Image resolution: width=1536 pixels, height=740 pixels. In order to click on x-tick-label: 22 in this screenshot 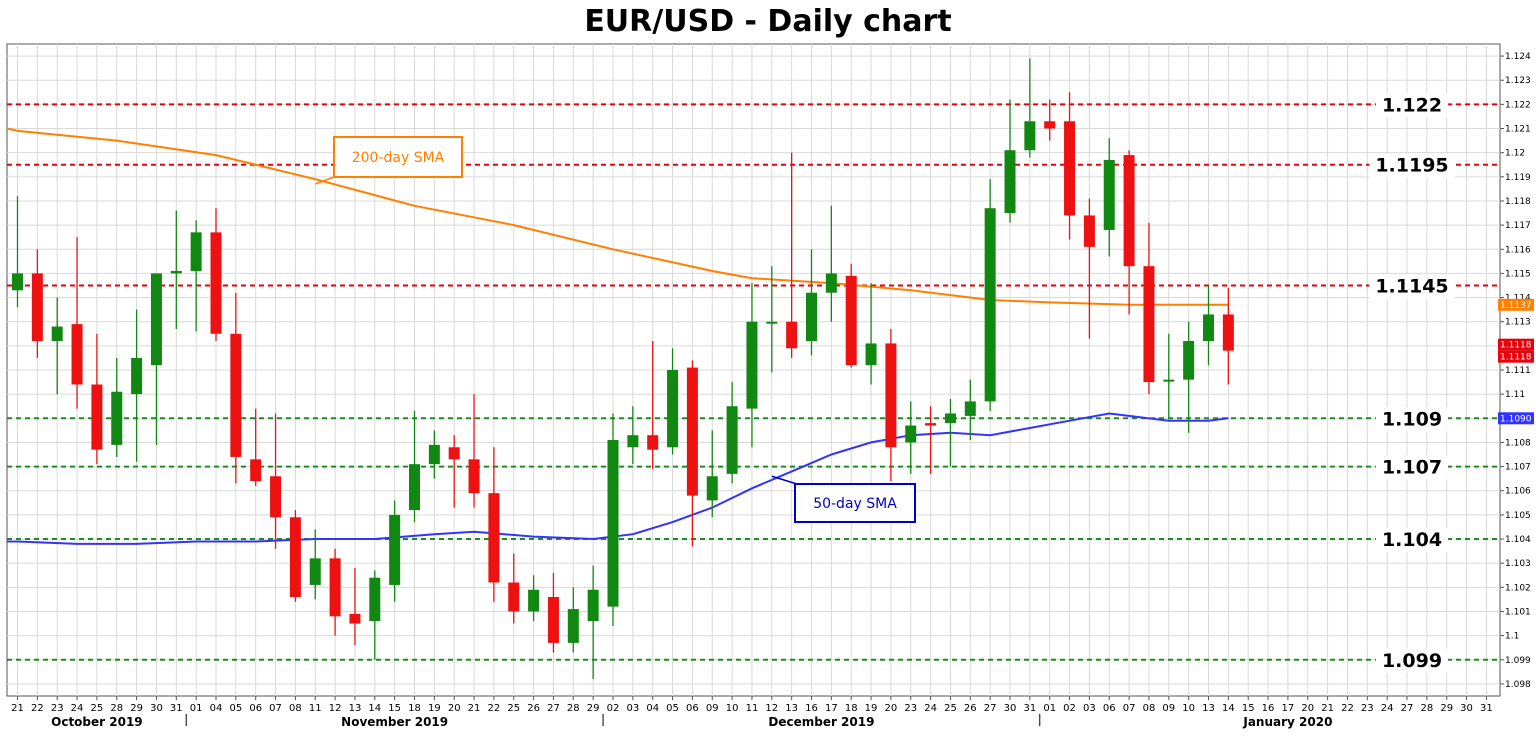, I will do `click(1347, 708)`.